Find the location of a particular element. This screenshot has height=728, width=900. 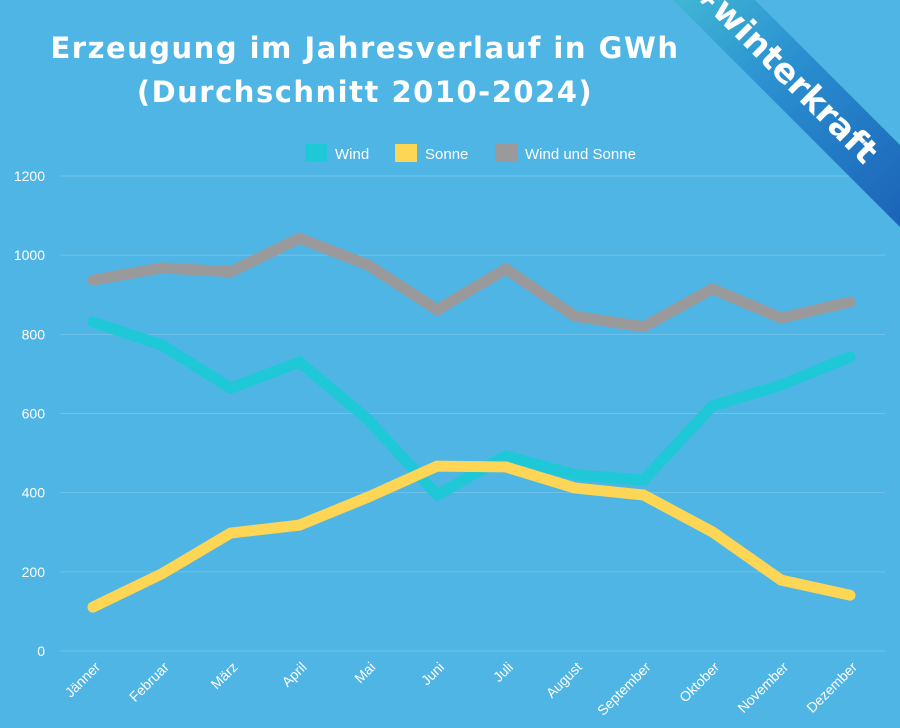

legend-label: Wind is located at coordinates (352, 154).